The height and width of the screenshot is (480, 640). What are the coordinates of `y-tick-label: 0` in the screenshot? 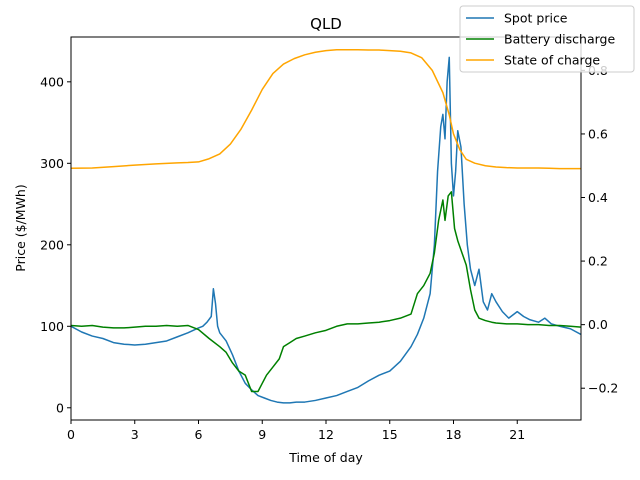 It's located at (60, 407).